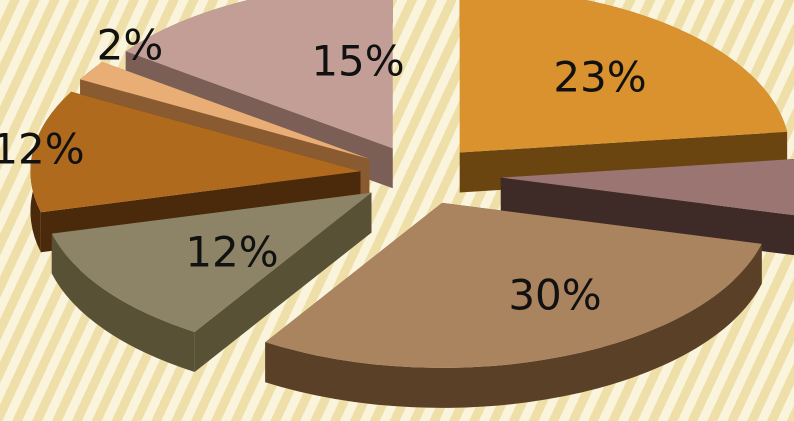 The height and width of the screenshot is (421, 794). What do you see at coordinates (42, 149) in the screenshot?
I see `slice-label-4: 12%` at bounding box center [42, 149].